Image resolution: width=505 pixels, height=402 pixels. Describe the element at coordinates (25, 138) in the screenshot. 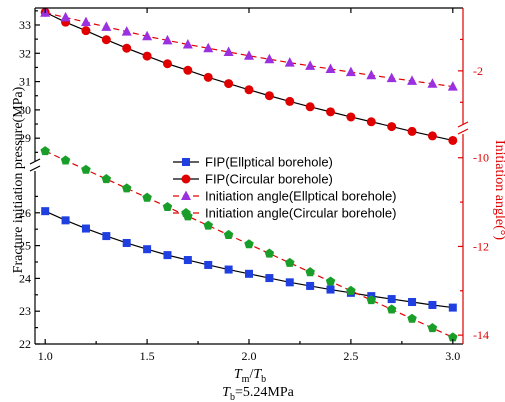

I see `left-tick-label: 29` at that location.